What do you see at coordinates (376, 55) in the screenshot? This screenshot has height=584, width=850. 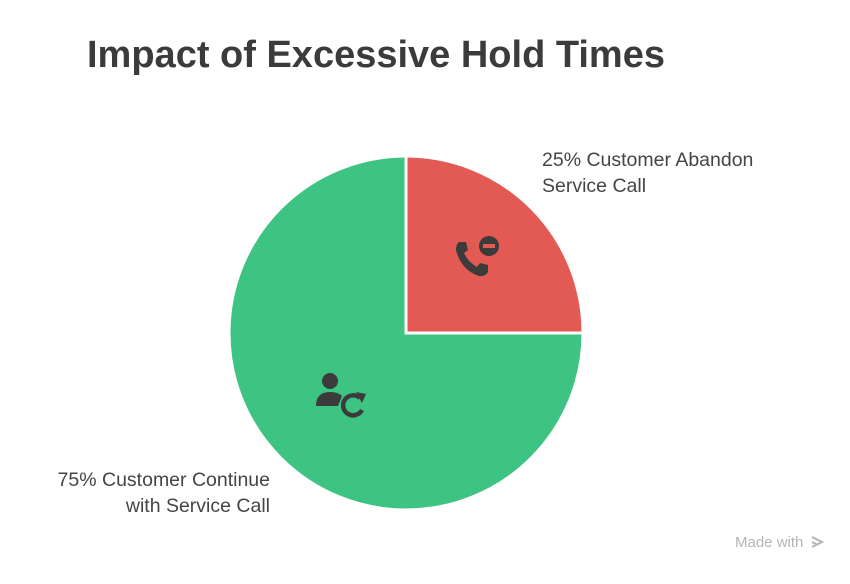 I see `chart-title: Impact of Excessive Hold Times` at bounding box center [376, 55].